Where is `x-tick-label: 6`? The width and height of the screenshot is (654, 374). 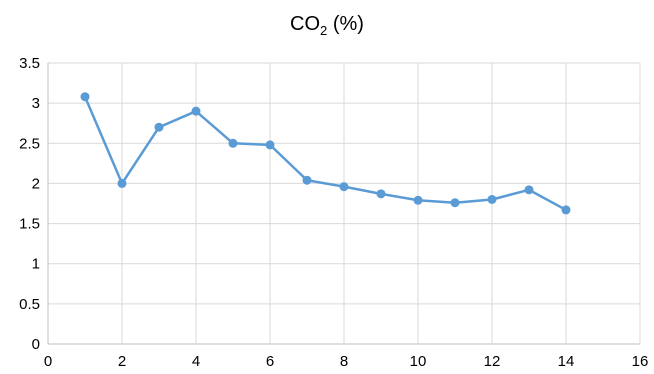
x-tick-label: 6 is located at coordinates (270, 361).